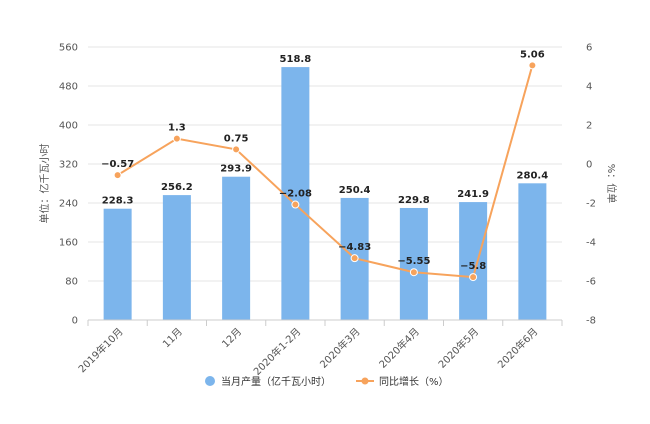  I want to click on line-value-label: −5.55, so click(413, 261).